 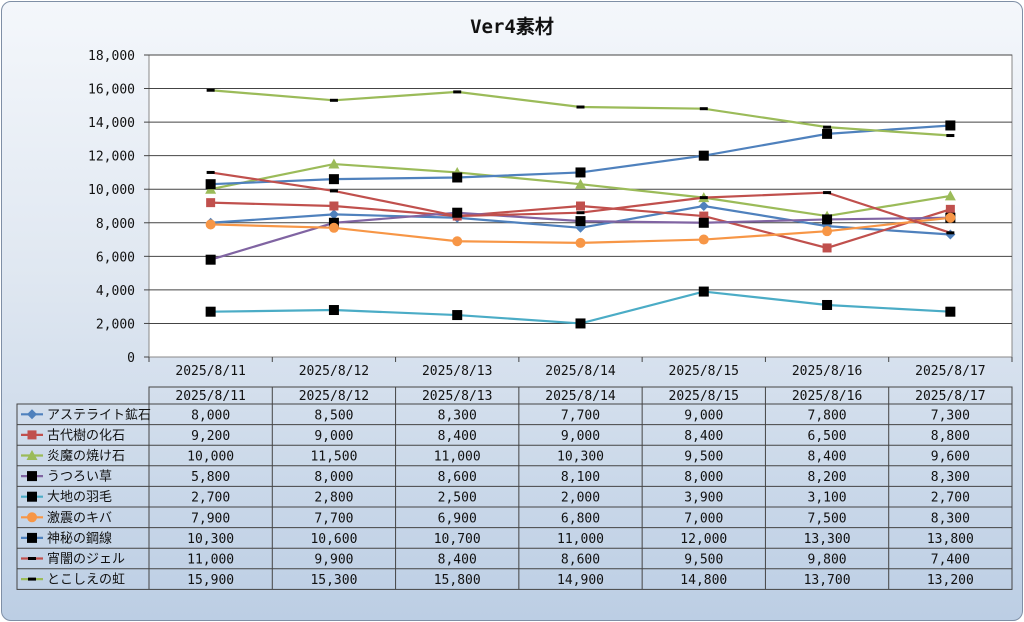 I want to click on table-cell-value: 11,500, so click(x=333, y=457).